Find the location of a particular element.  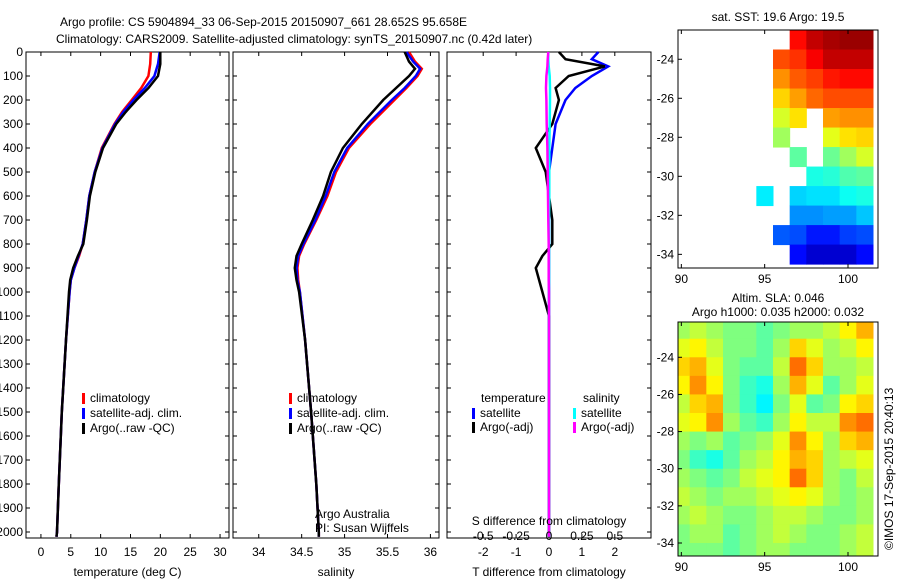

y-tick-label: 600 is located at coordinates (13, 196).